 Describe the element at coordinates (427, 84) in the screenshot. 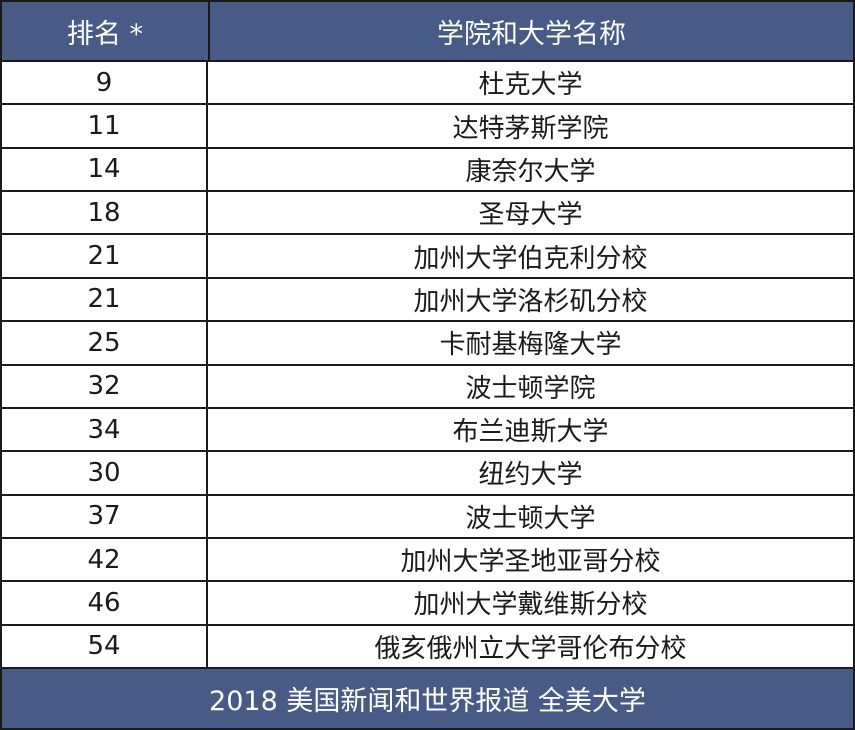

I see `table-row: 9 杜克大学` at that location.